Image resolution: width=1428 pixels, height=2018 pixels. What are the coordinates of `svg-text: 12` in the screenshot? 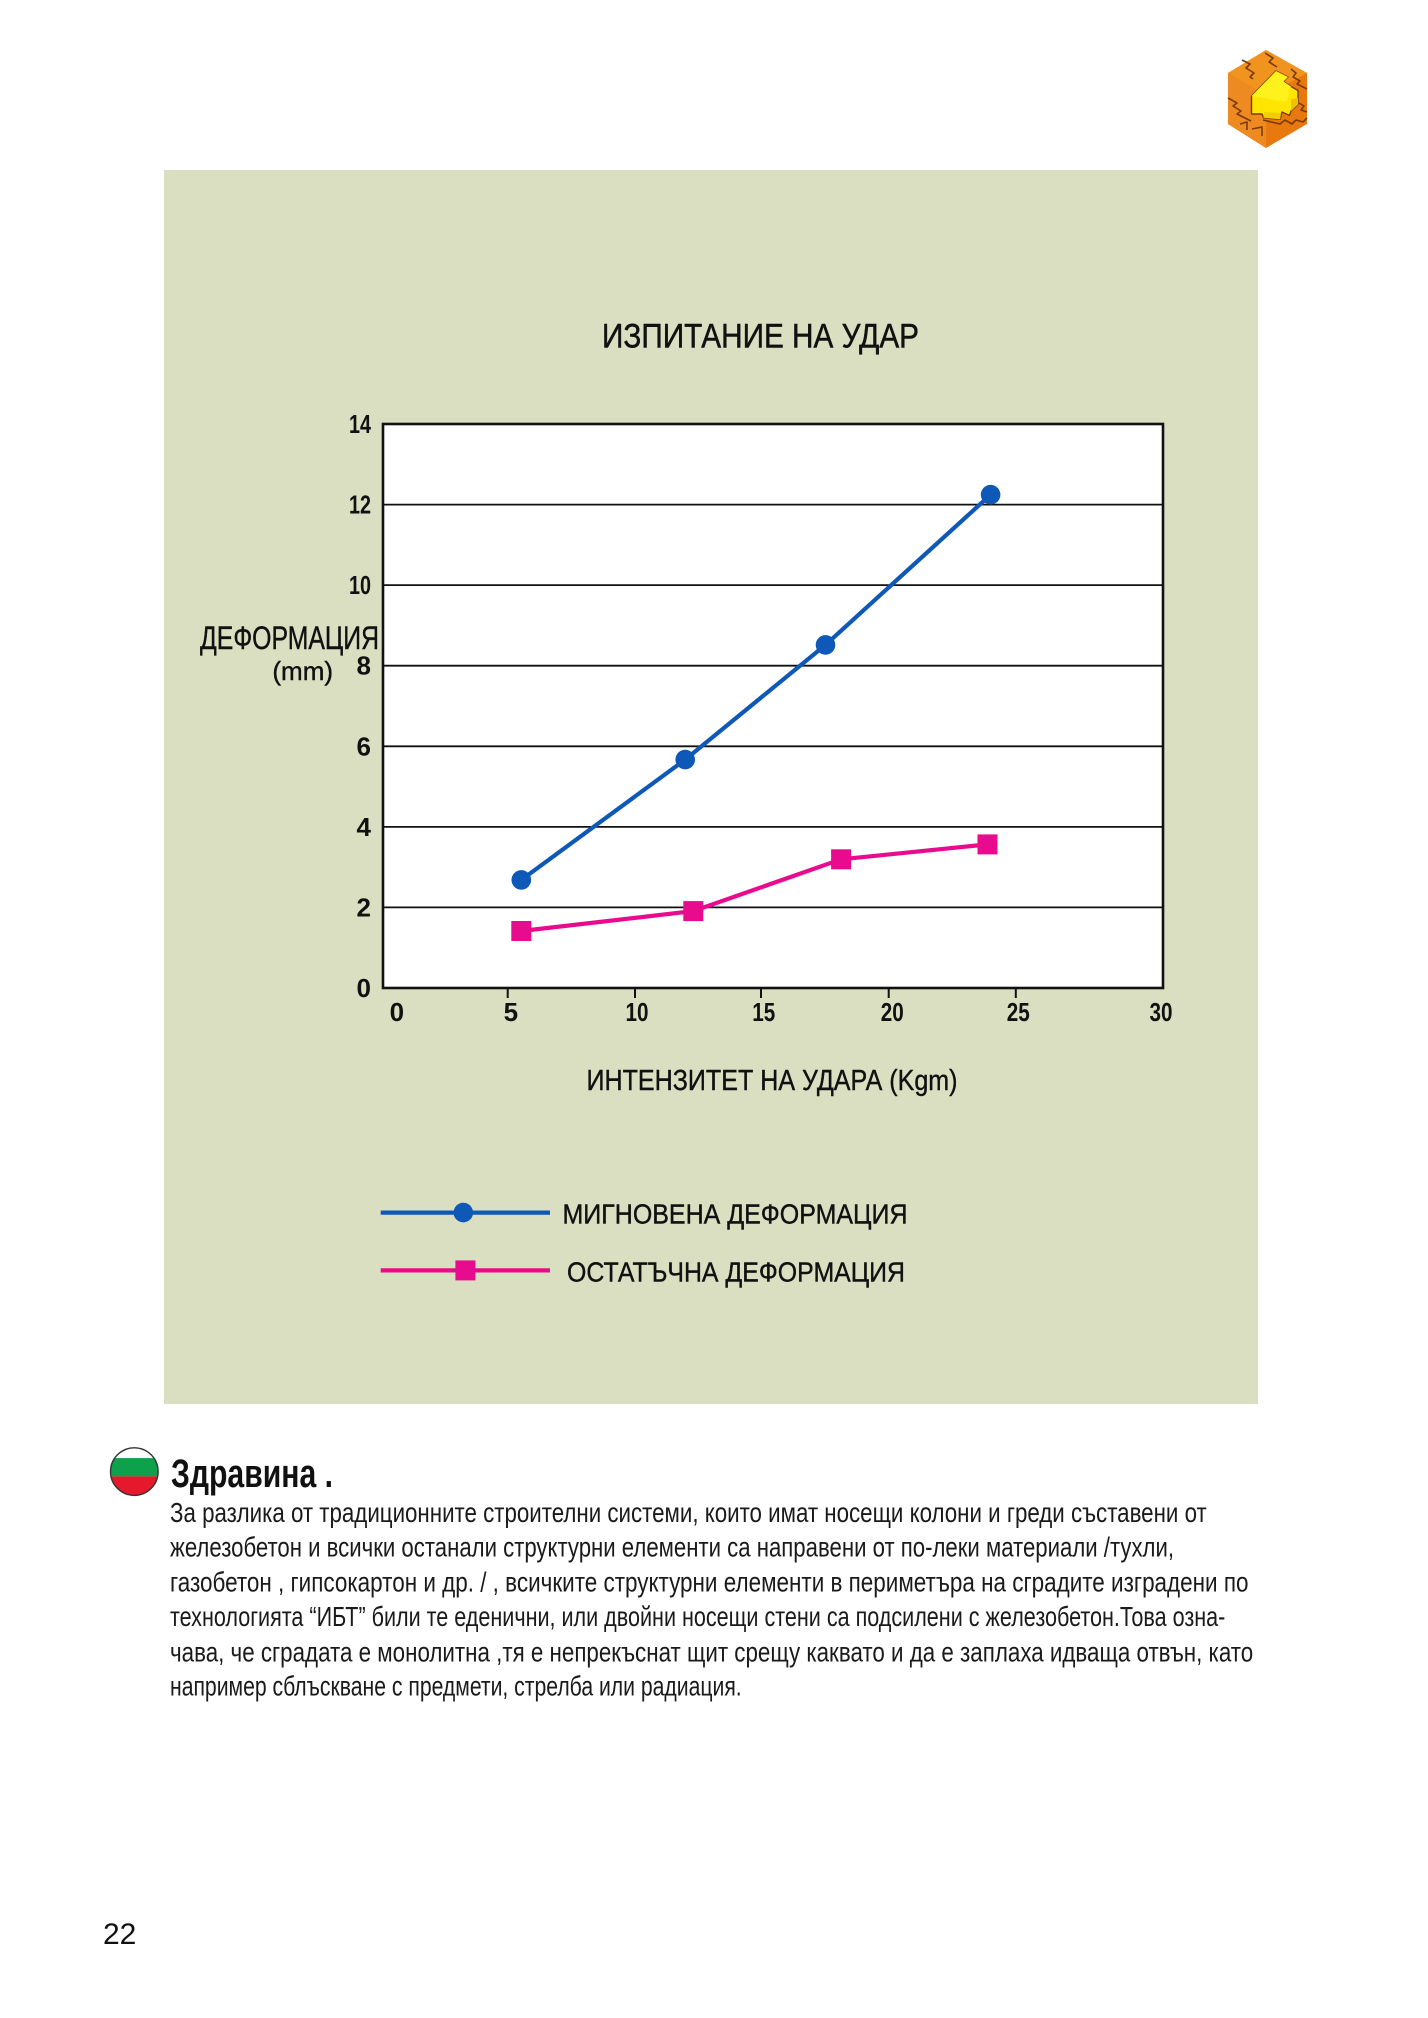 It's located at (360, 505).